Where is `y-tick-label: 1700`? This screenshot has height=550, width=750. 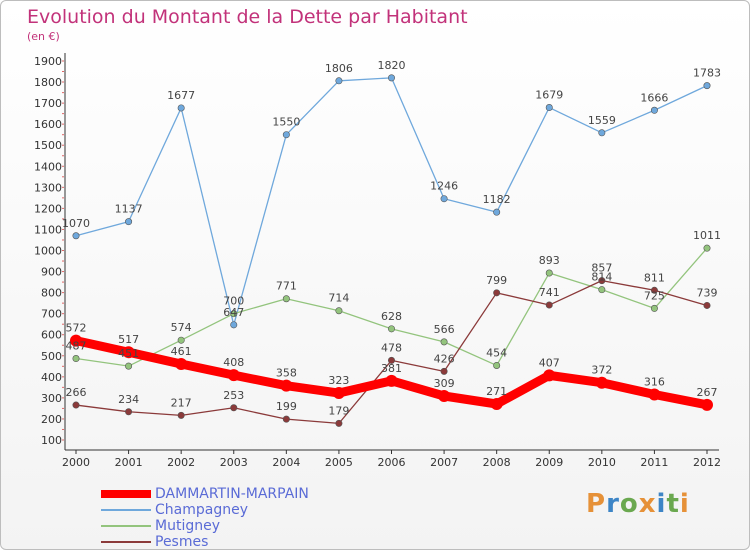 y-tick-label: 1700 is located at coordinates (48, 103).